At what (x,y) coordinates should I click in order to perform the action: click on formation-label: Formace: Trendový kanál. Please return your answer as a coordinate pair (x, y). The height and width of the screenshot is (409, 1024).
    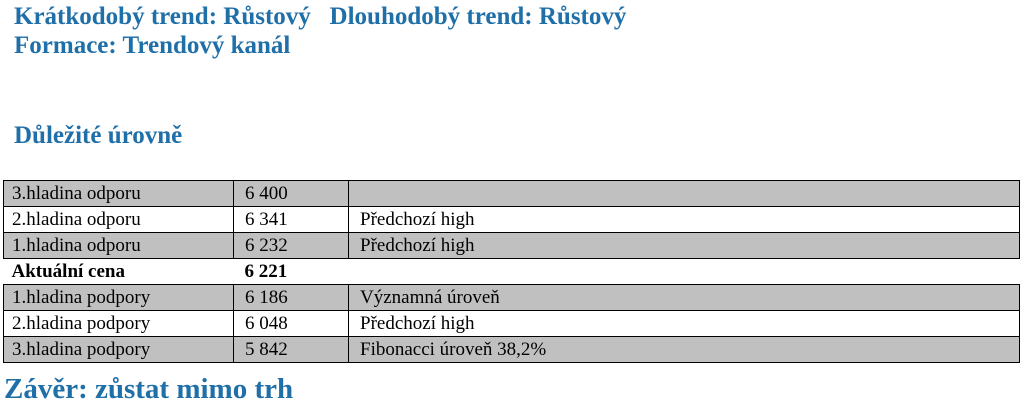
    Looking at the image, I should click on (152, 45).